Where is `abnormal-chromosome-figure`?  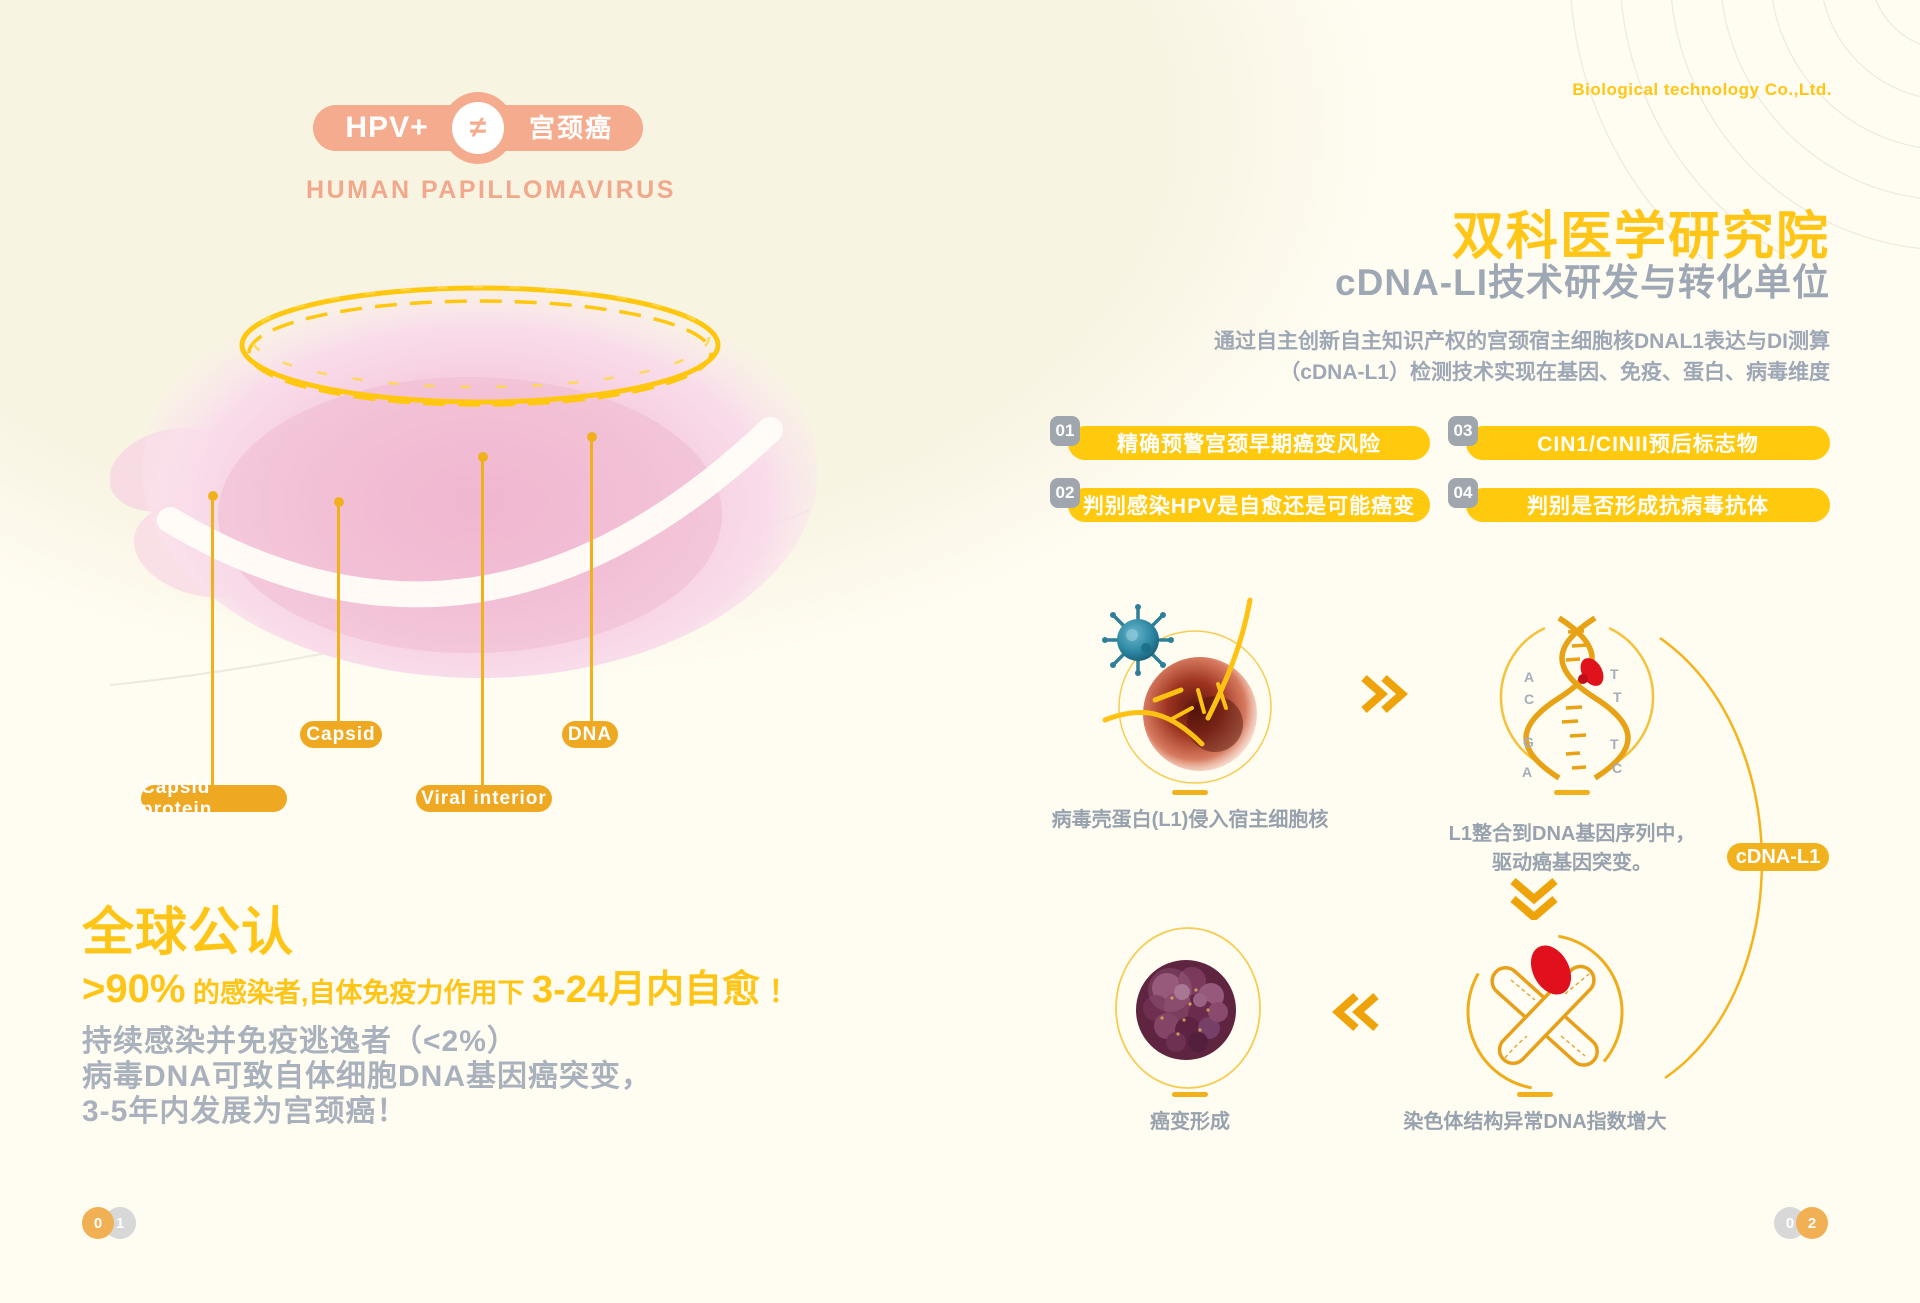
abnormal-chromosome-figure is located at coordinates (1545, 1012).